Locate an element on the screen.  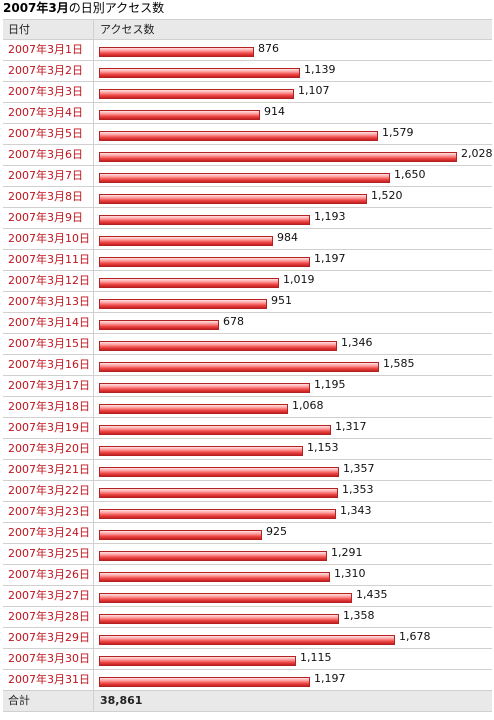
table-row: 2007年3月28日 1,358 is located at coordinates (247, 617).